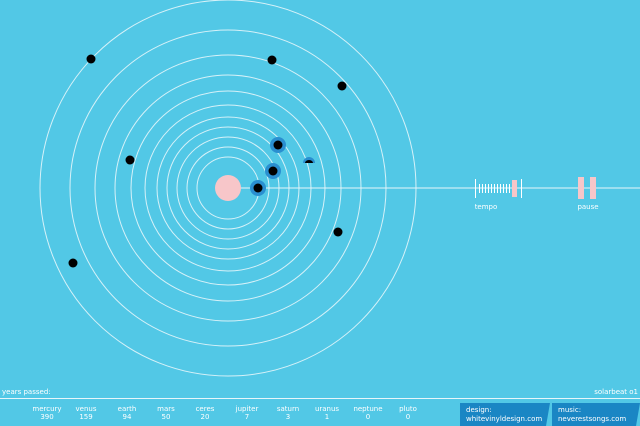  What do you see at coordinates (486, 207) in the screenshot?
I see `tempo-label: tempo` at bounding box center [486, 207].